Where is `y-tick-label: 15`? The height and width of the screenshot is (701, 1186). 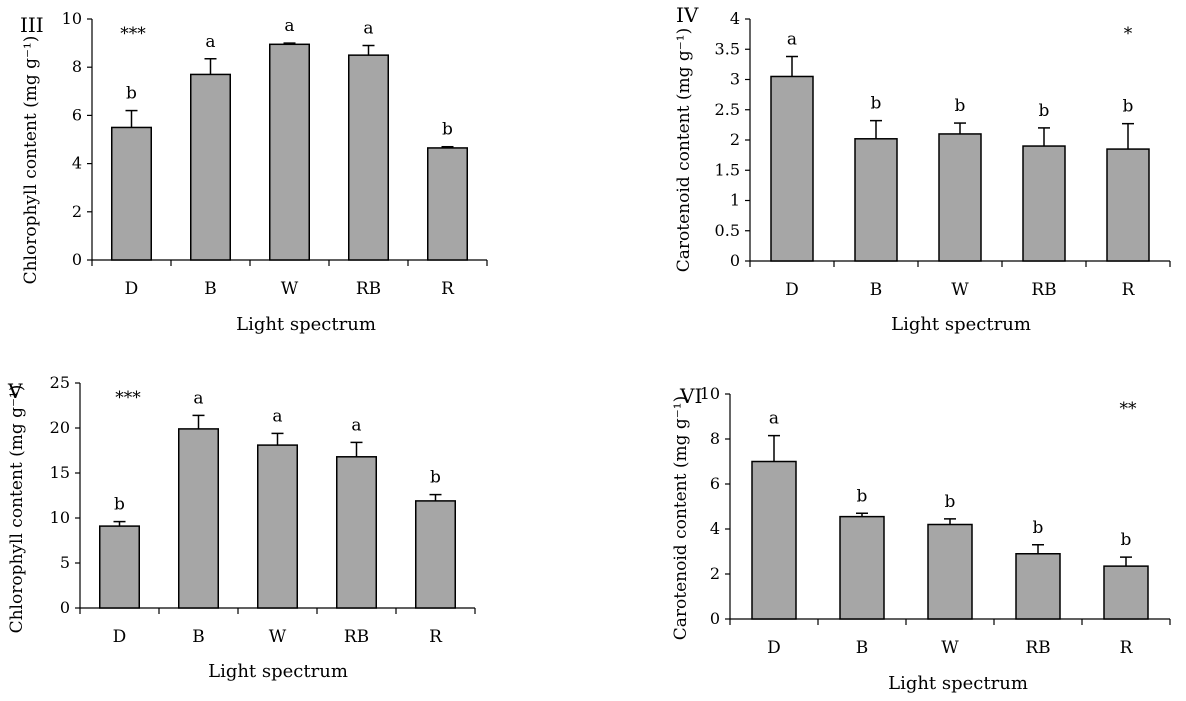 y-tick-label: 15 is located at coordinates (60, 472).